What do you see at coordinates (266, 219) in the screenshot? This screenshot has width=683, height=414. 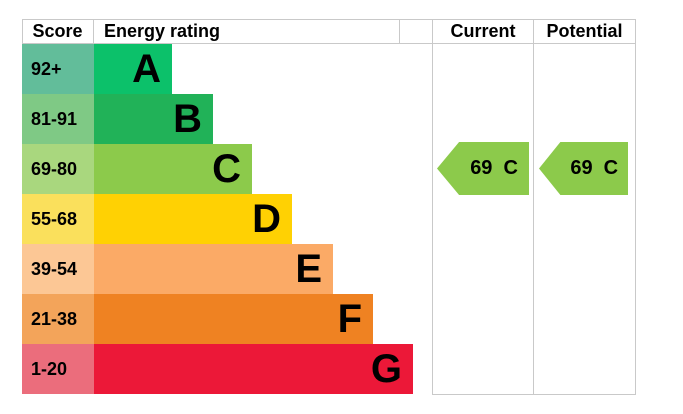 I see `band-letter: D` at bounding box center [266, 219].